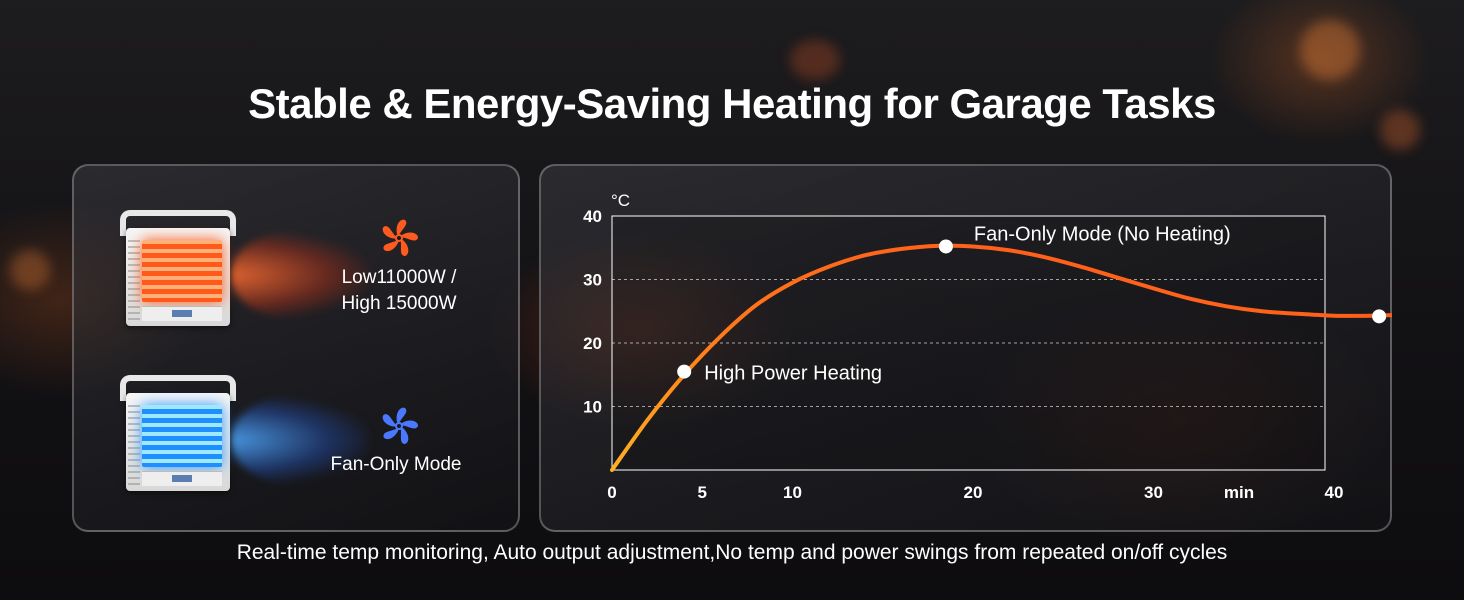  I want to click on cool-airflow, so click(300, 440).